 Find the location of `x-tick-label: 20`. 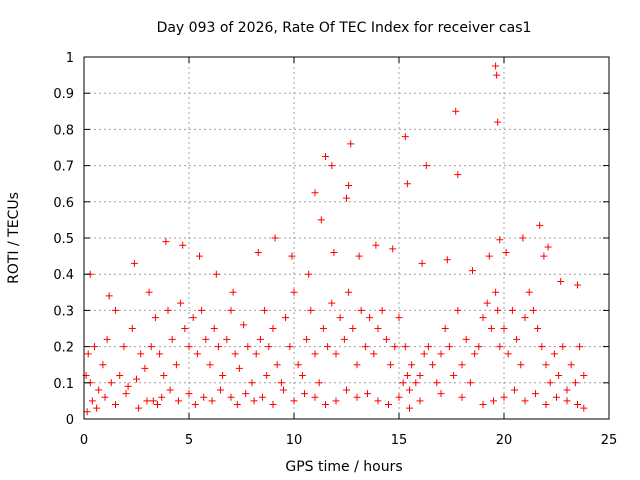

x-tick-label: 20 is located at coordinates (504, 440).